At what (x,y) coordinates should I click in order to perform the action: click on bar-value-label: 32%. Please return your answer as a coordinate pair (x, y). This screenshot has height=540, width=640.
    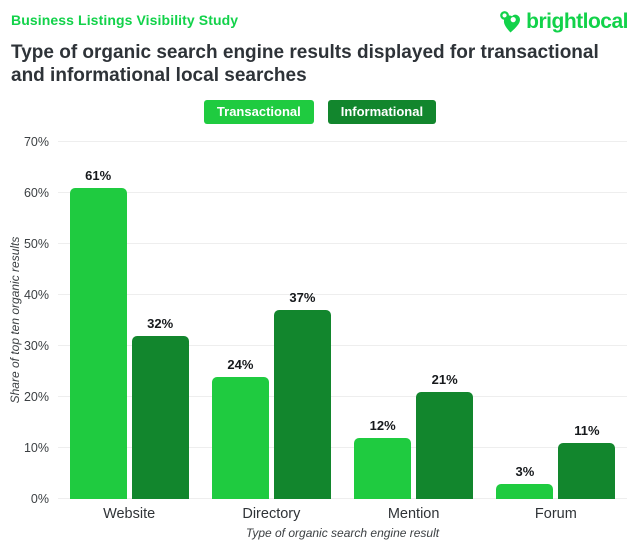
    Looking at the image, I should click on (160, 323).